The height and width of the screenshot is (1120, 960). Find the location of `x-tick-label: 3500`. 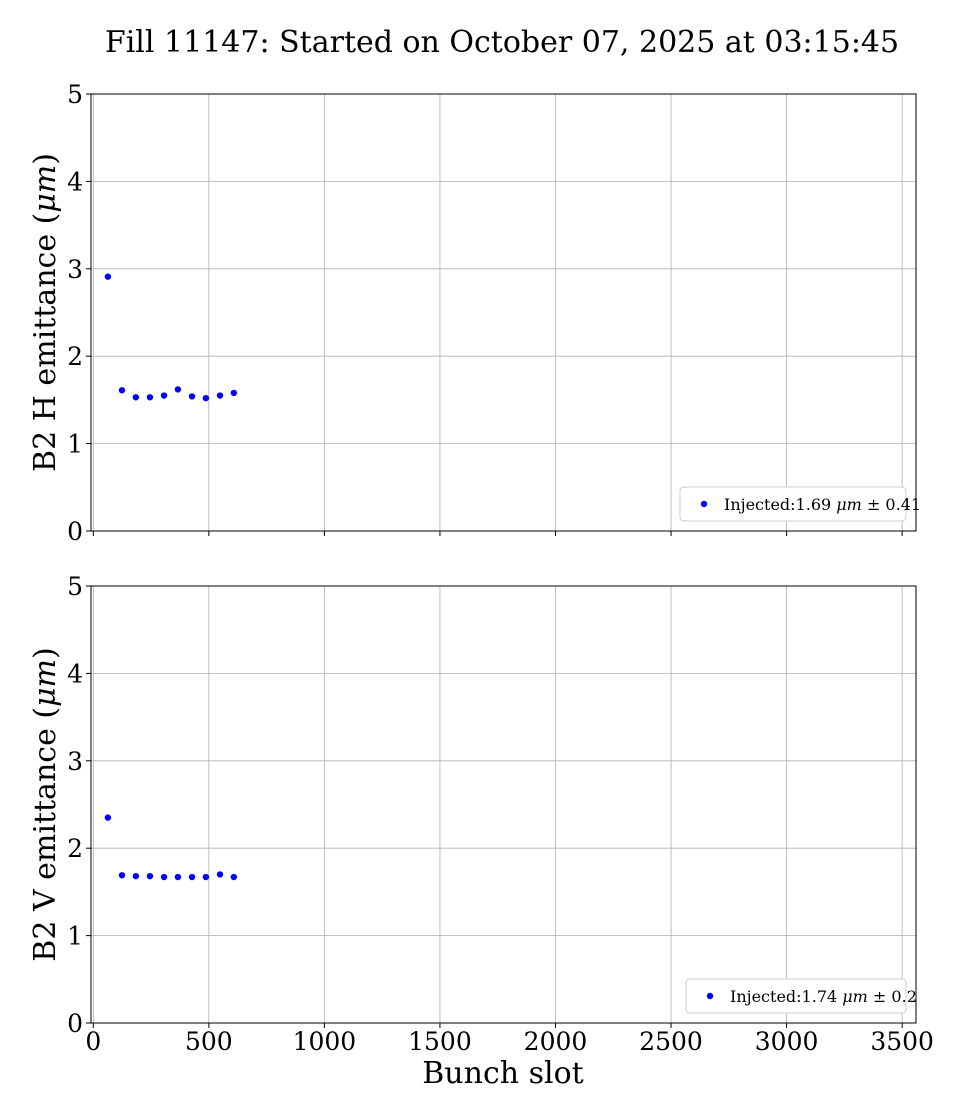

x-tick-label: 3500 is located at coordinates (902, 1041).